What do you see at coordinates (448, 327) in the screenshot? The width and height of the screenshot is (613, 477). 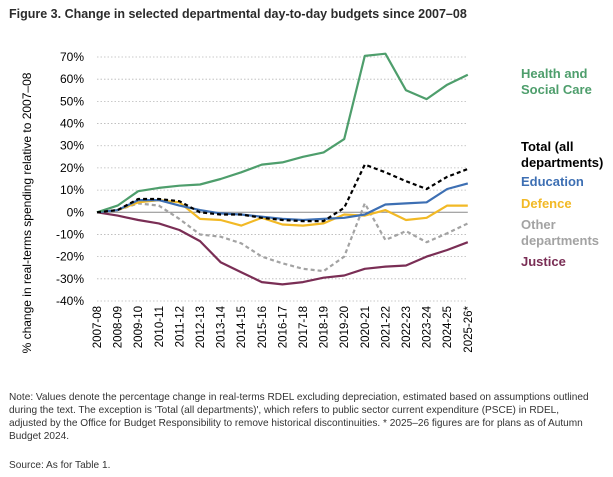 I see `x-tick-label: 2024-25` at bounding box center [448, 327].